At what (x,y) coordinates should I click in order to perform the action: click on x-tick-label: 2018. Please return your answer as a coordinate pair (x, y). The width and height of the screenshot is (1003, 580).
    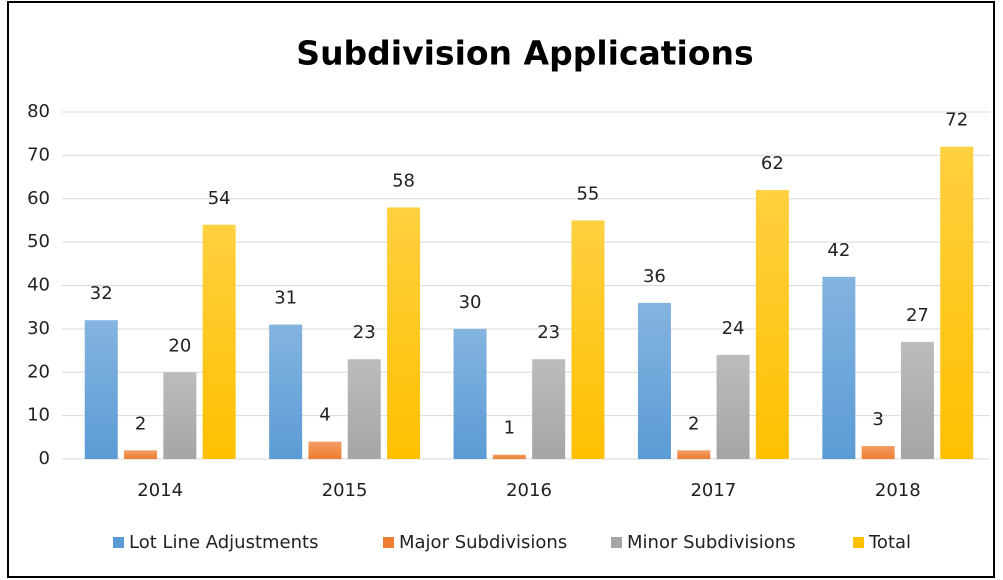
    Looking at the image, I should click on (898, 490).